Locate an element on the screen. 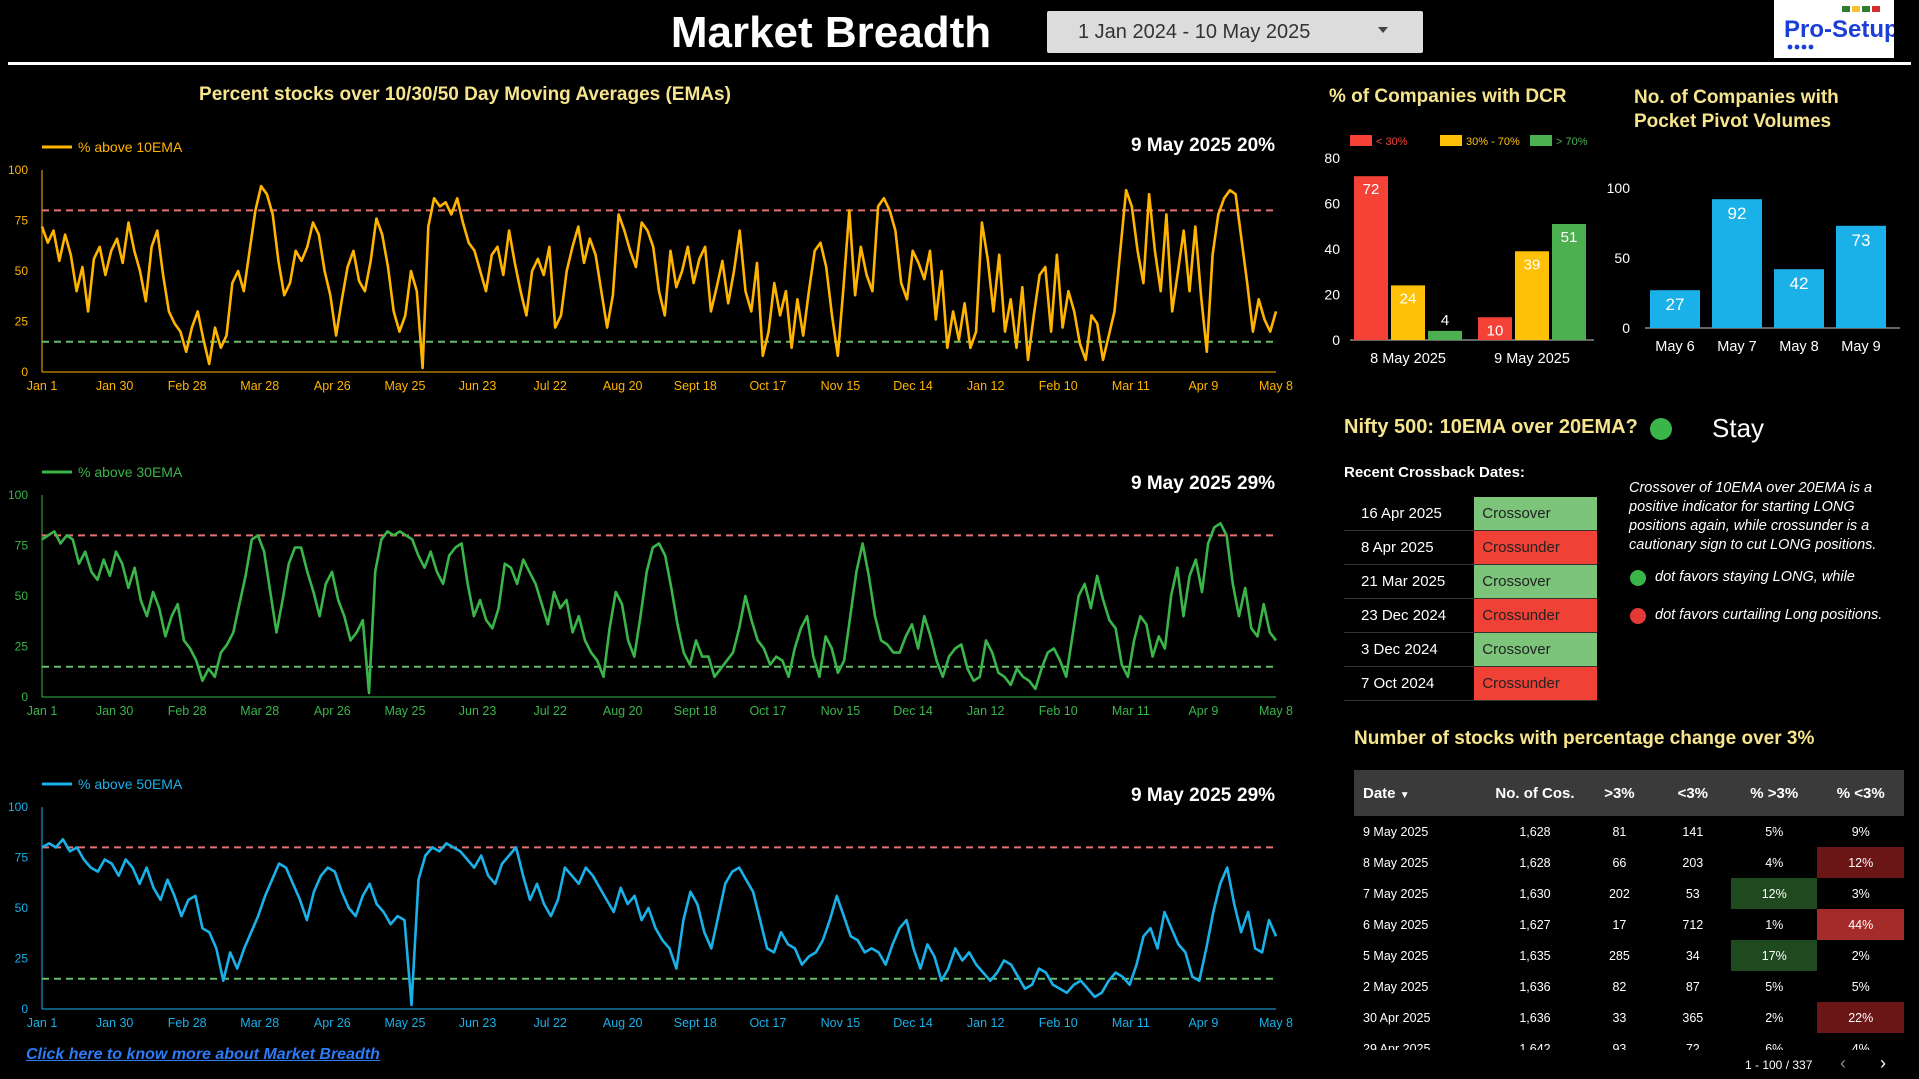  table-row: 7 May 2025 1,630 202 53 12% 3% is located at coordinates (1629, 893).